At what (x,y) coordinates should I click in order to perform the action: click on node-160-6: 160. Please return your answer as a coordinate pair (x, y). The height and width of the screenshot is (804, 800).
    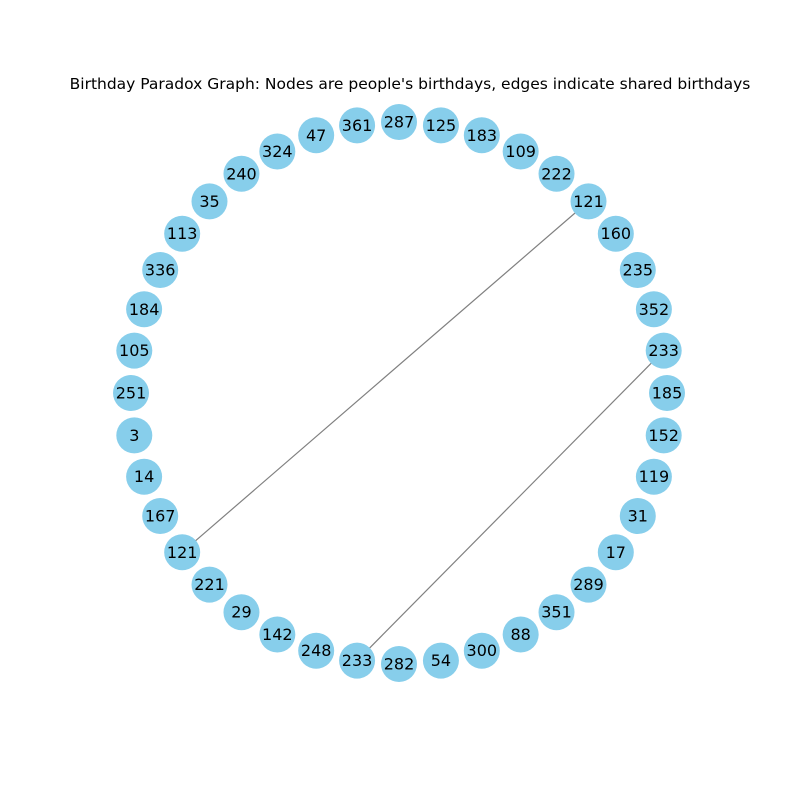
    Looking at the image, I should click on (615, 233).